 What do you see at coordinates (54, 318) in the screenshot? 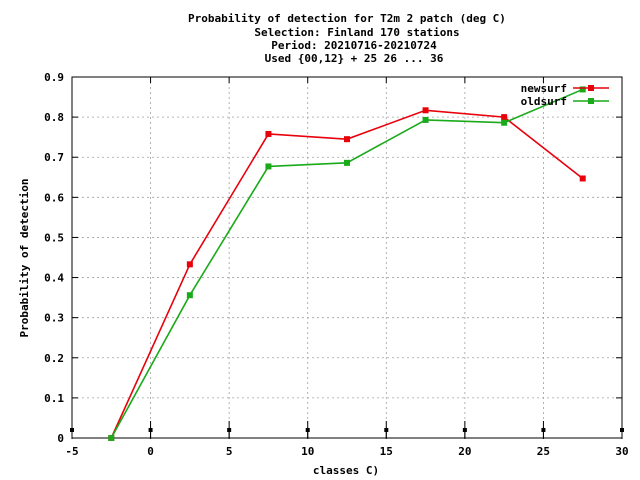
I see `y-tick-label: 0.3` at bounding box center [54, 318].